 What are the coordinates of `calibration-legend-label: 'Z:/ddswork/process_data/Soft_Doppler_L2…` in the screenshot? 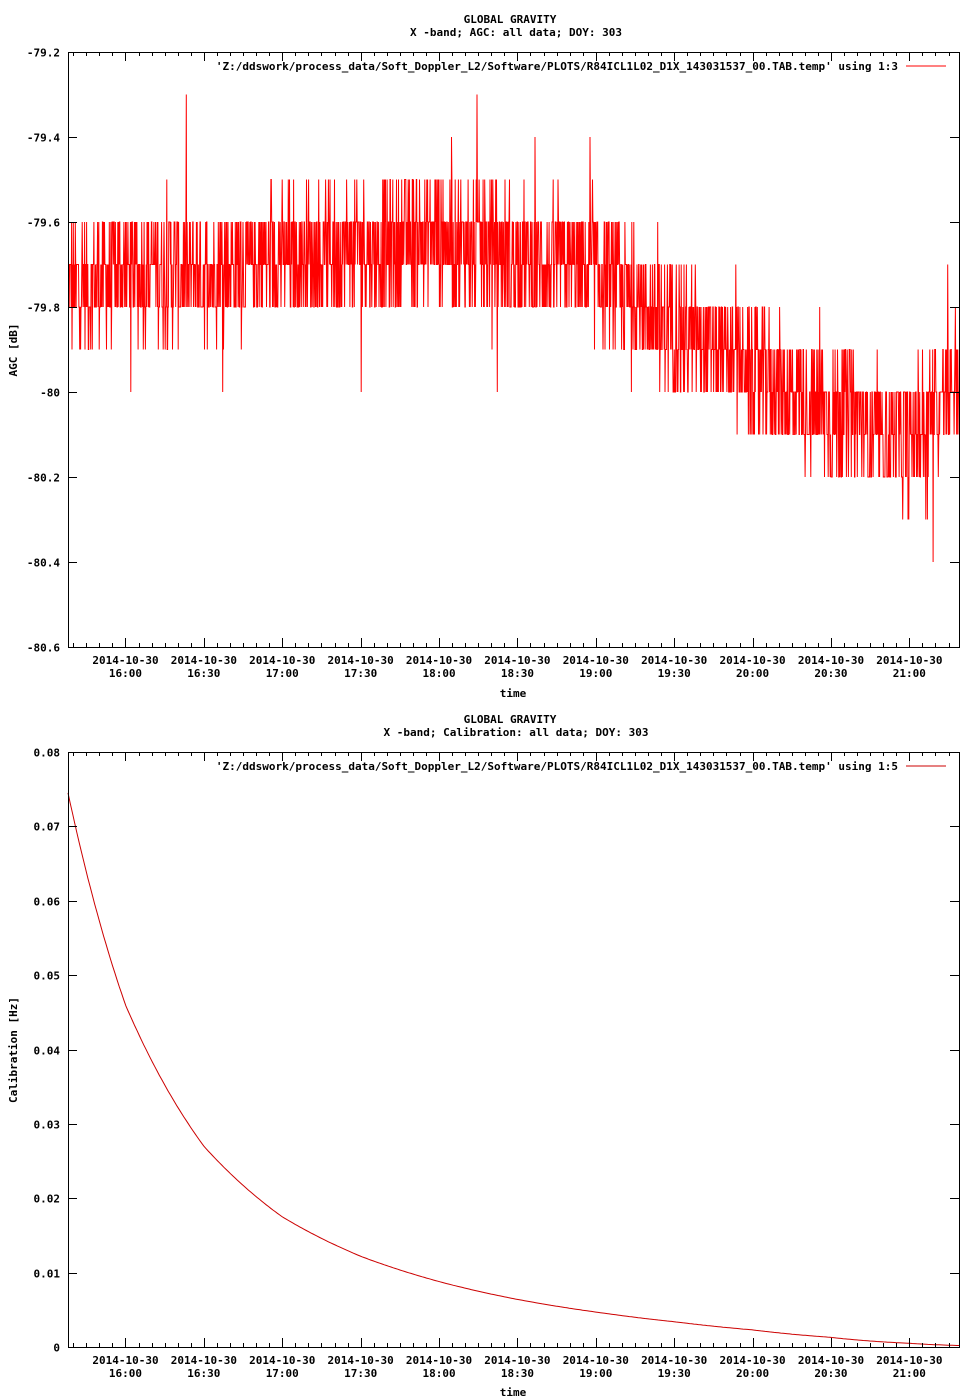 It's located at (557, 766).